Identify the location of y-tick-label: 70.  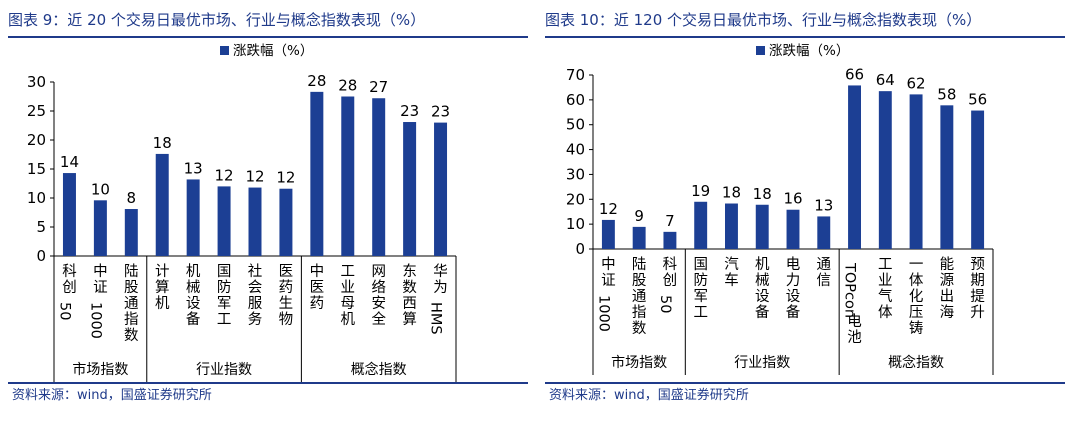
(575, 75).